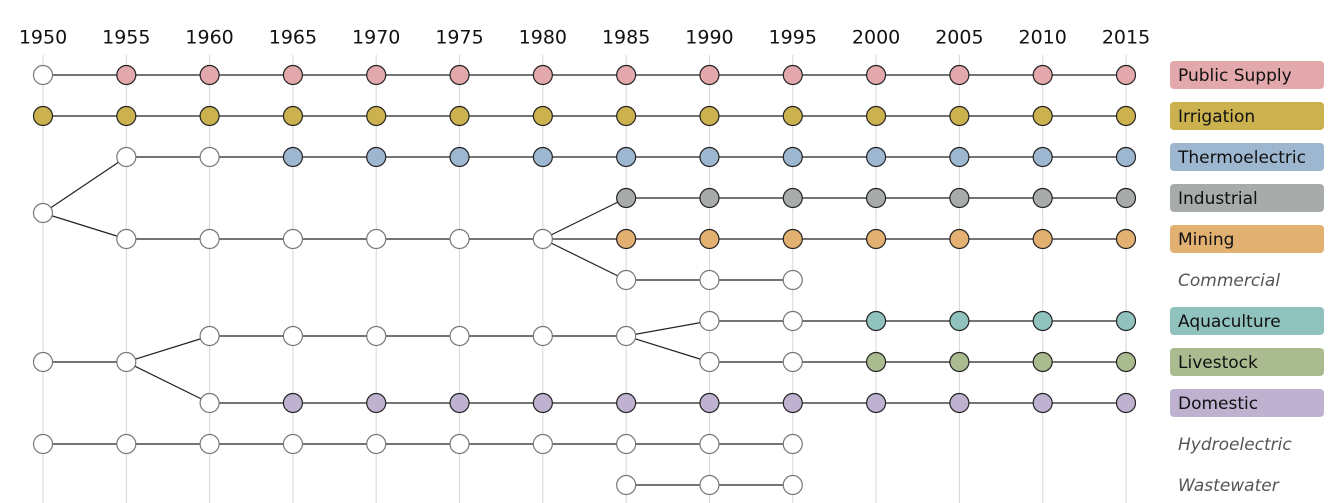 Image resolution: width=1336 pixels, height=503 pixels. I want to click on year-label: 2005, so click(959, 38).